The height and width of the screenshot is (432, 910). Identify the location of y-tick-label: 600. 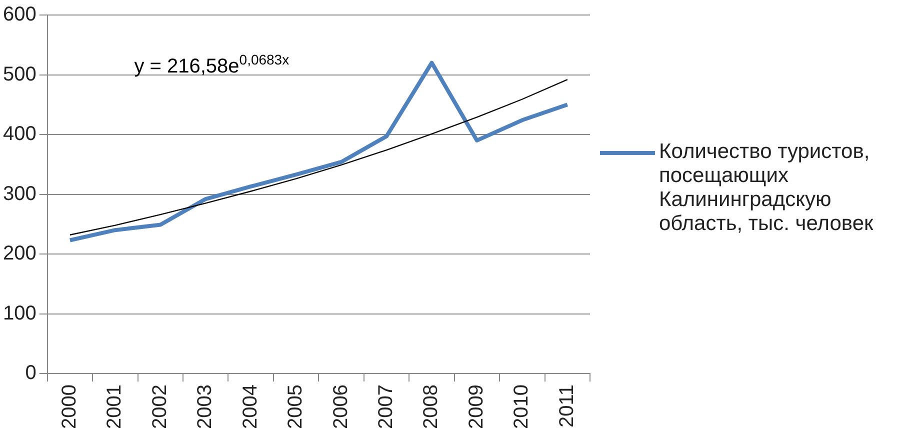
(19, 15).